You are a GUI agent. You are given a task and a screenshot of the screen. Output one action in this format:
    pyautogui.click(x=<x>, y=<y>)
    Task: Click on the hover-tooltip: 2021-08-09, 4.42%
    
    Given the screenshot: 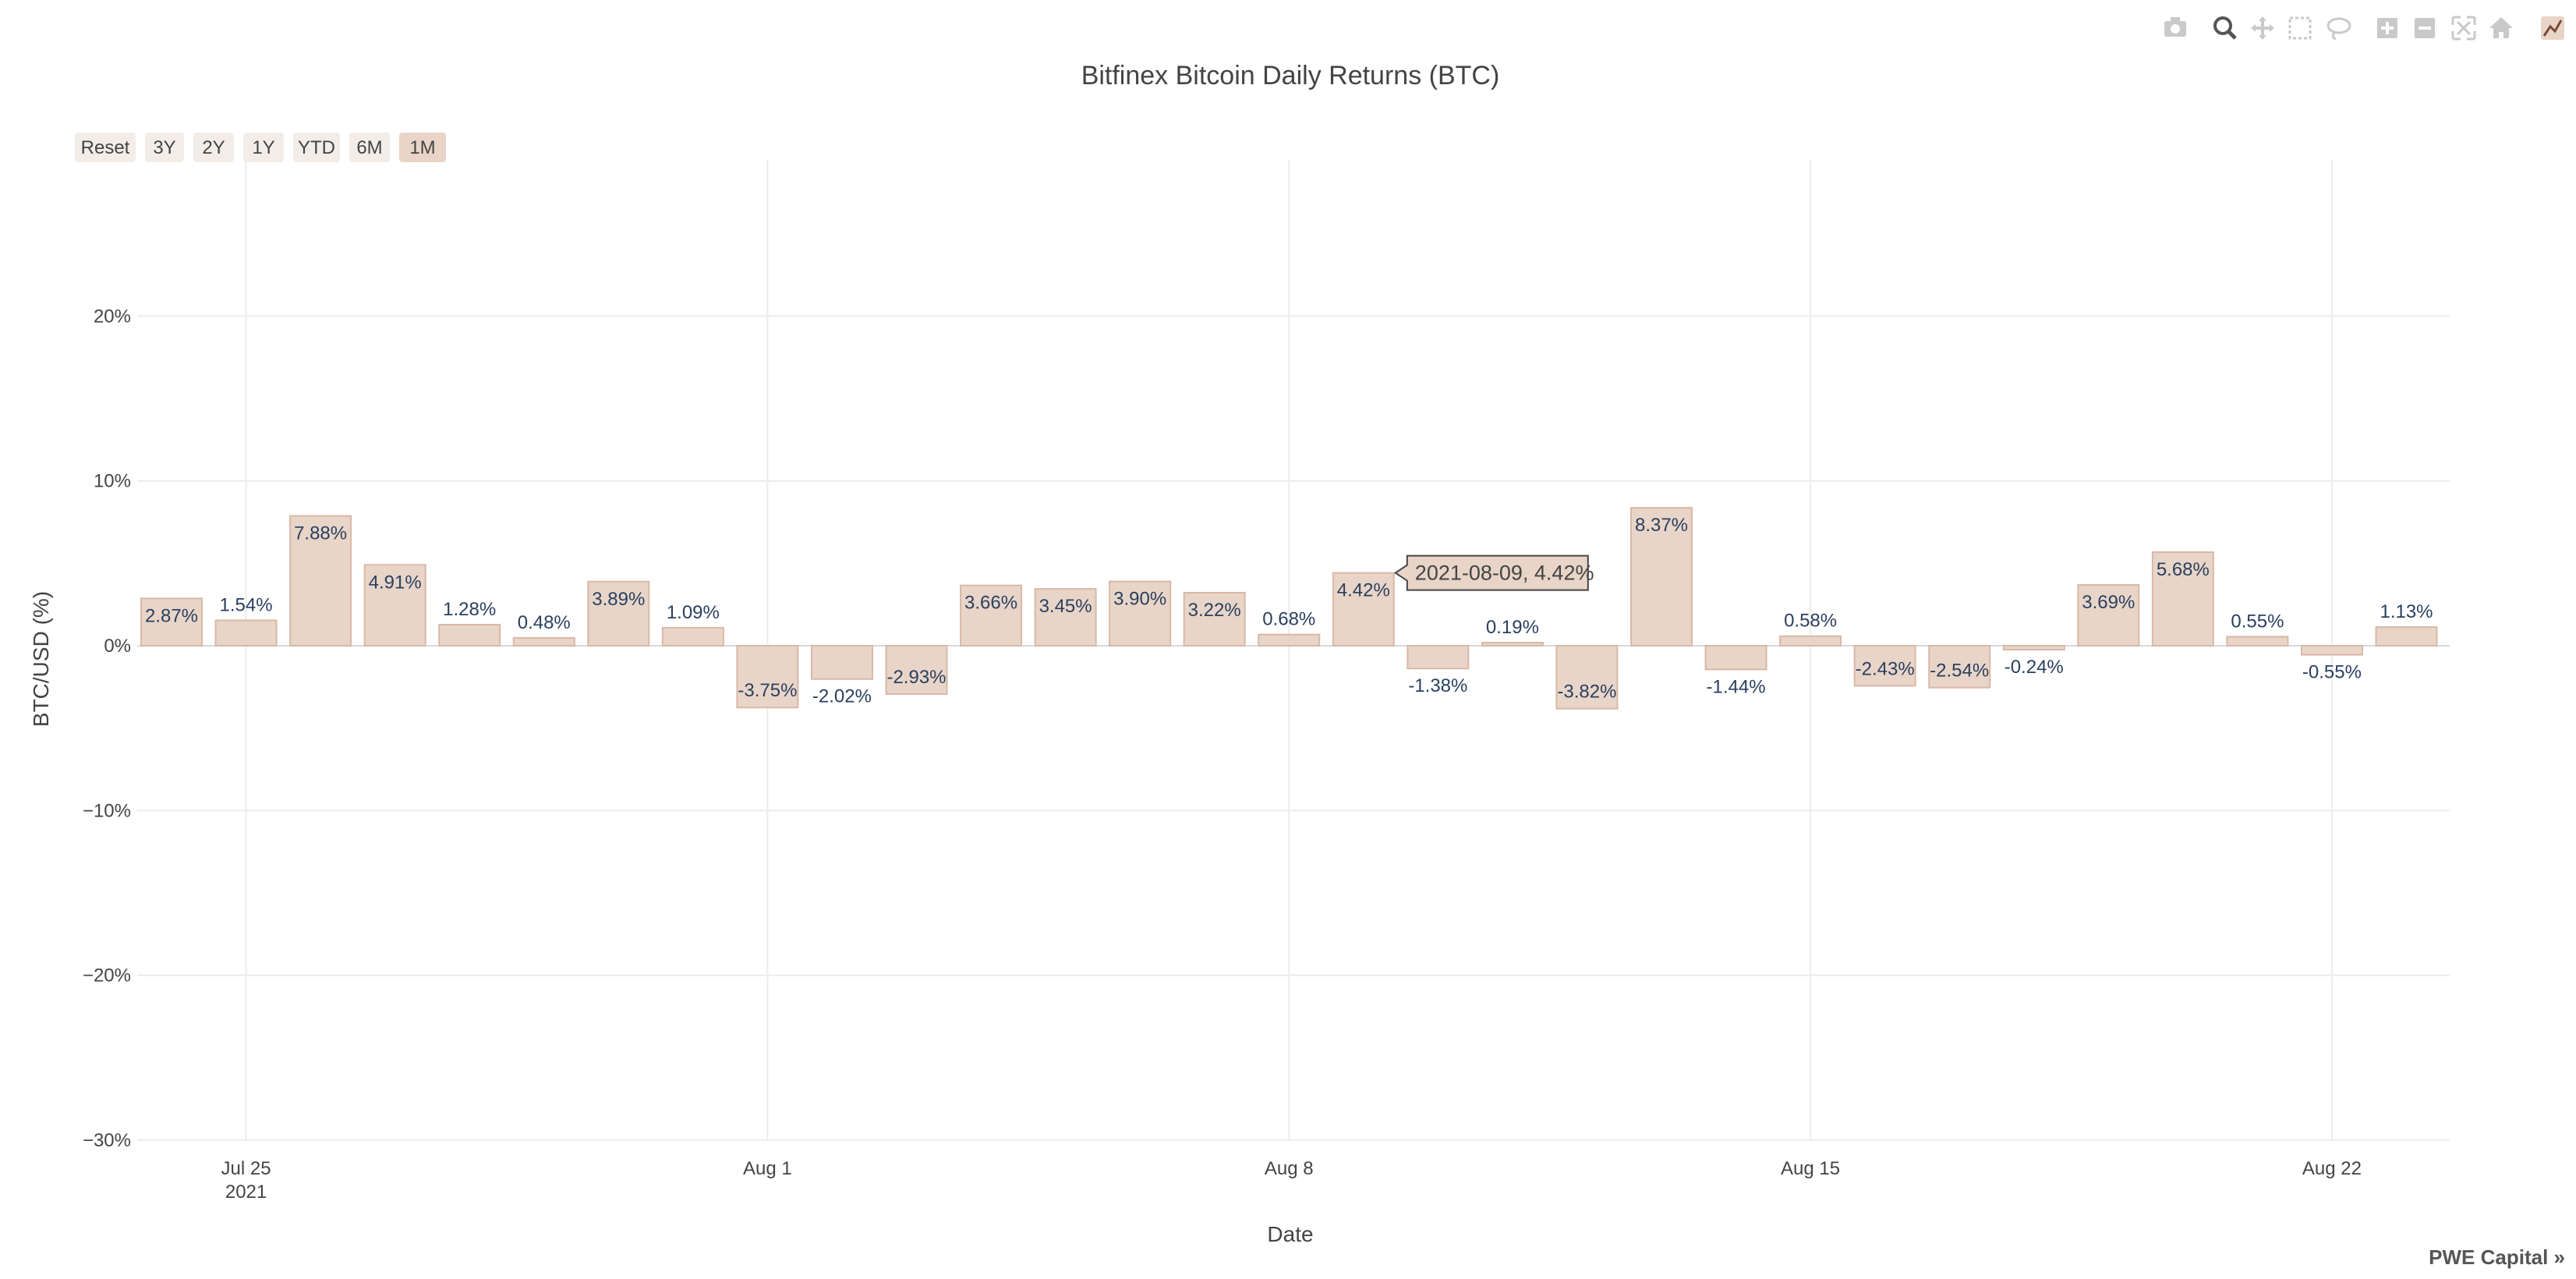 What is the action you would take?
    pyautogui.click(x=1493, y=572)
    